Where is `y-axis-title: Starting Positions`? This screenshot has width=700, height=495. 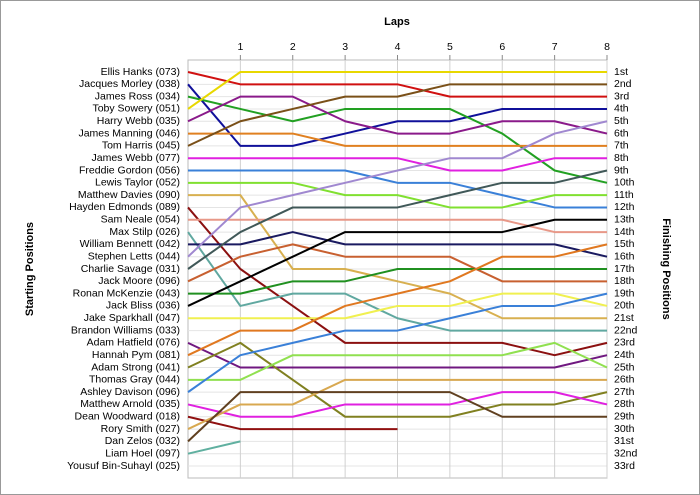
y-axis-title: Starting Positions is located at coordinates (30, 269).